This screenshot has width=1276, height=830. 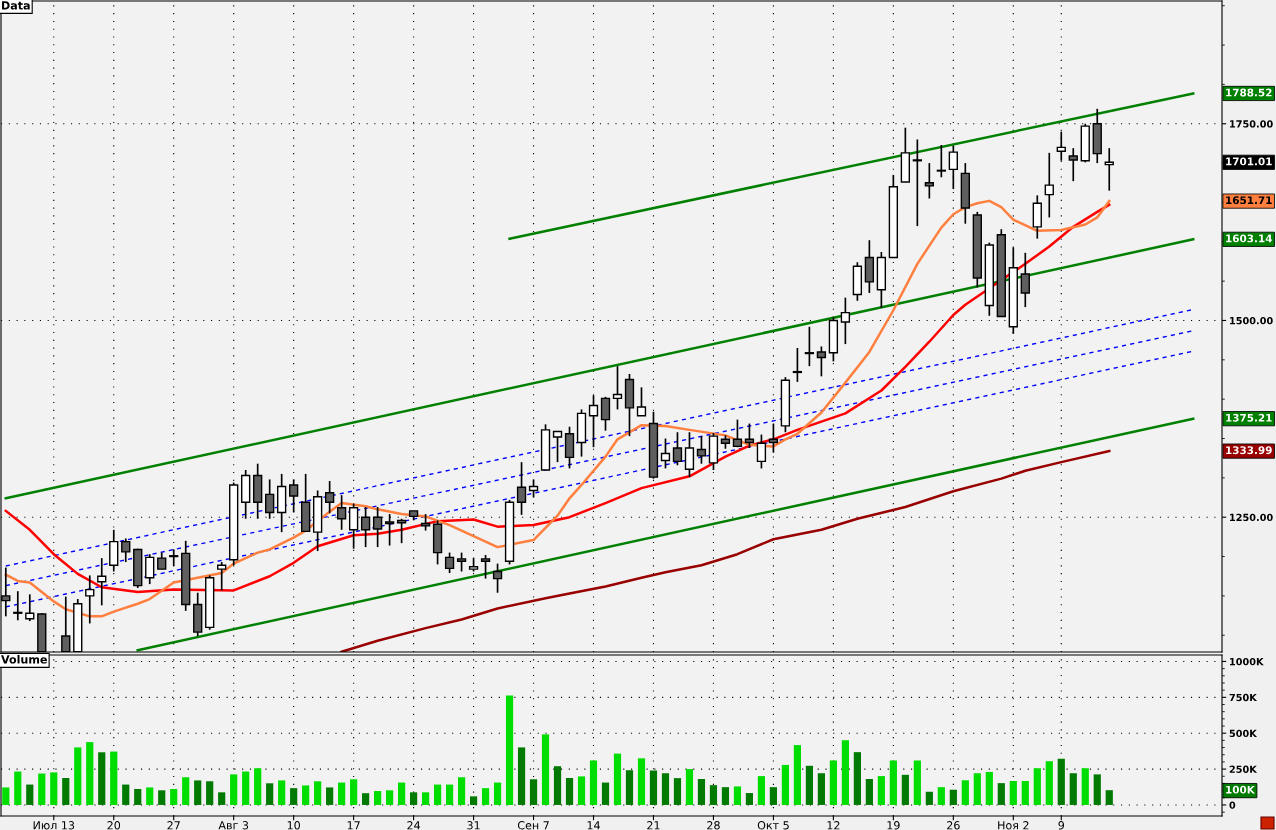 I want to click on text: 1701.01, so click(x=1249, y=161).